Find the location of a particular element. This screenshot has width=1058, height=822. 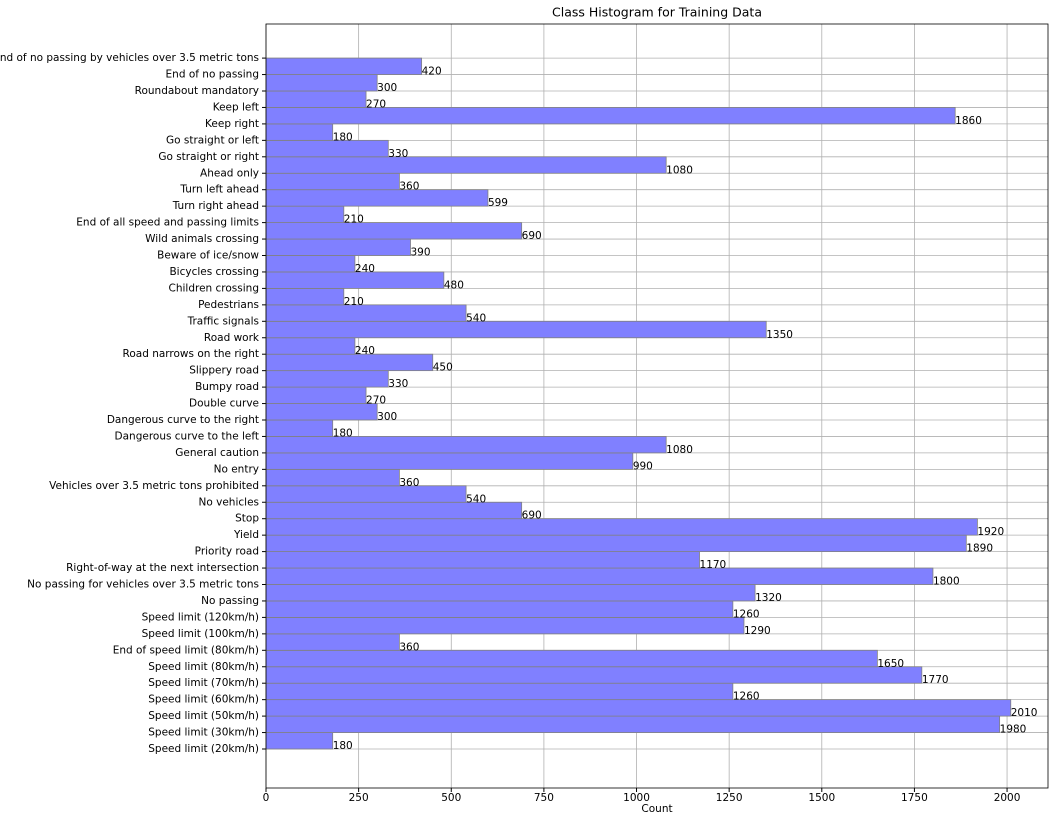

value-label: 1800 is located at coordinates (946, 582).